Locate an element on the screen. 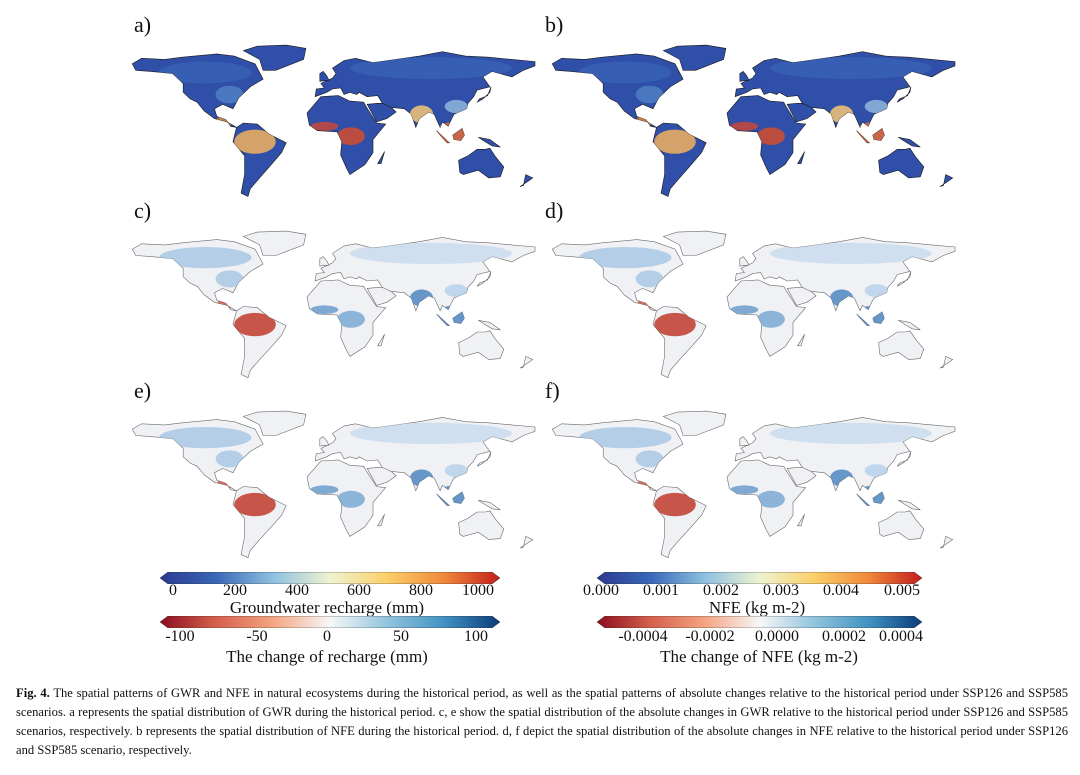 The image size is (1080, 775). tick-label: 0.005 is located at coordinates (902, 590).